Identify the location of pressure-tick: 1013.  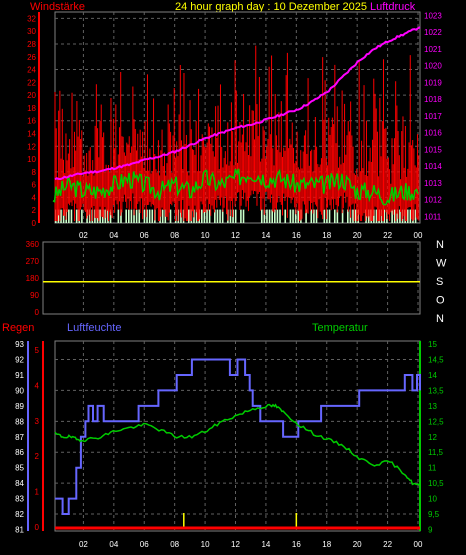
(433, 183).